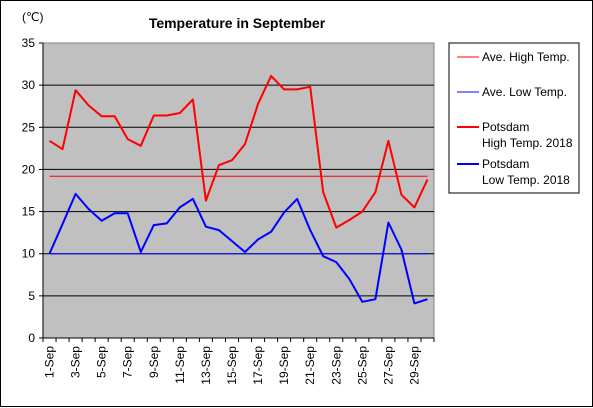  Describe the element at coordinates (526, 57) in the screenshot. I see `legend-label-1: Ave. High Temp.` at that location.